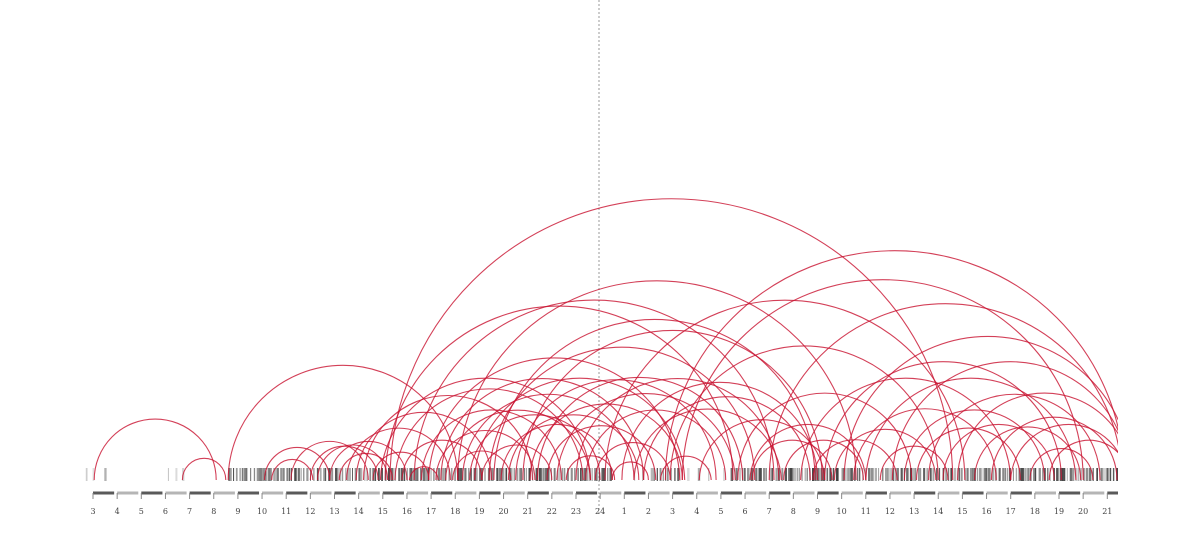  What do you see at coordinates (576, 511) in the screenshot?
I see `hour-label: 23` at bounding box center [576, 511].